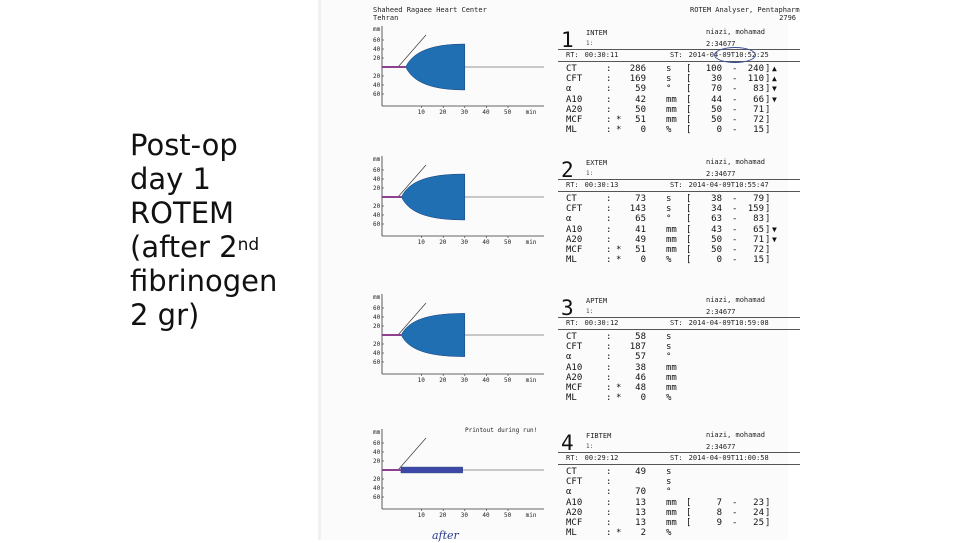 This screenshot has width=960, height=543. Describe the element at coordinates (567, 443) in the screenshot. I see `test-number: 4` at that location.